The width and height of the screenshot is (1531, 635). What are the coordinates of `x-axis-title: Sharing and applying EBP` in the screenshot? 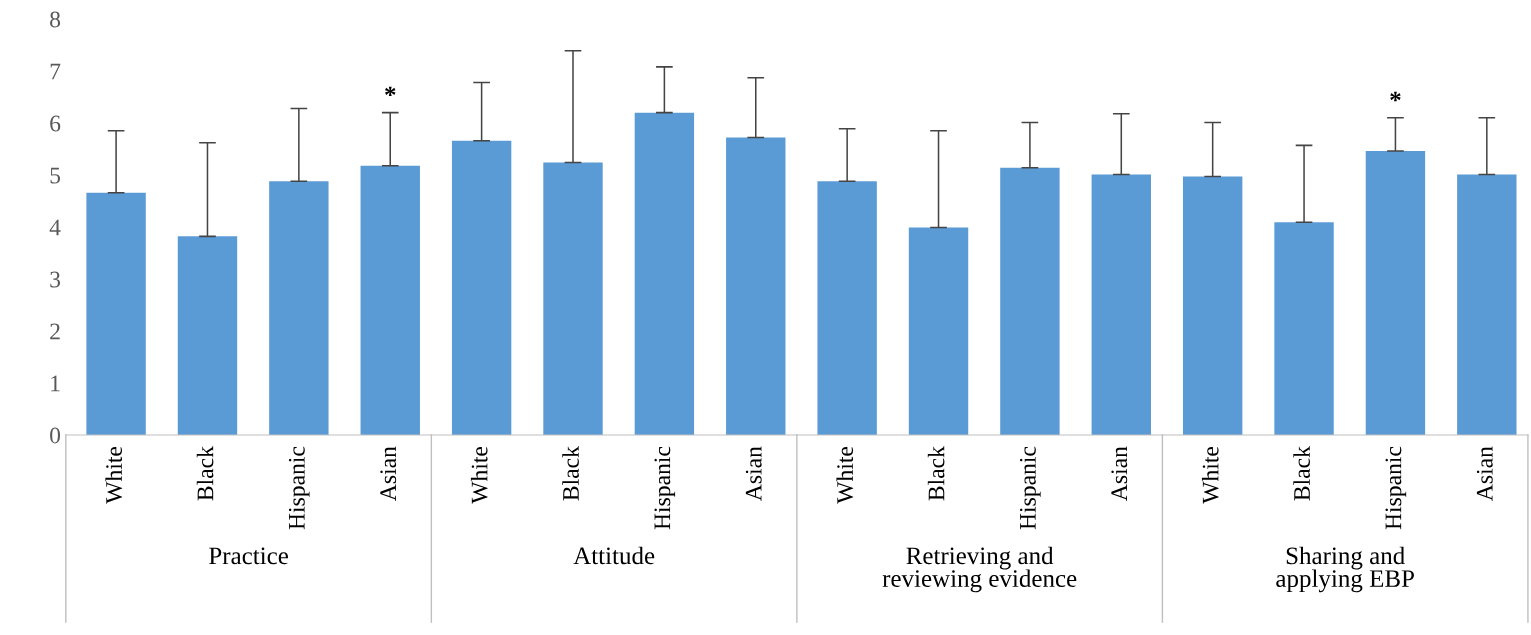 It's located at (1345, 569).